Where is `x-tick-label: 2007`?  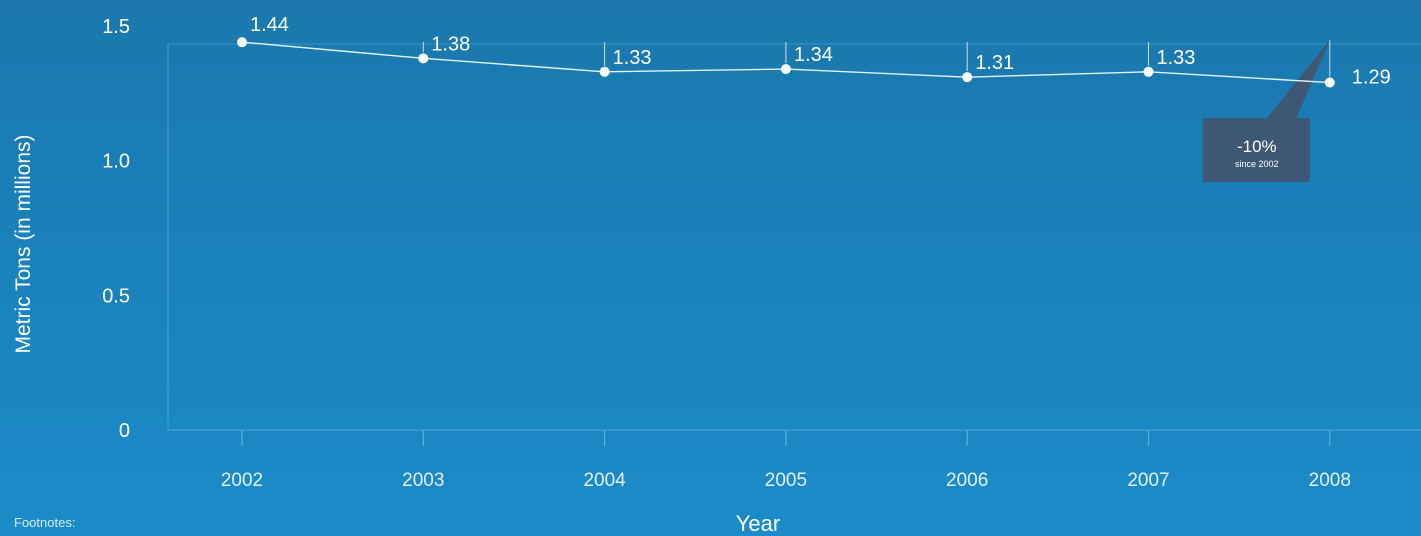
x-tick-label: 2007 is located at coordinates (1148, 480).